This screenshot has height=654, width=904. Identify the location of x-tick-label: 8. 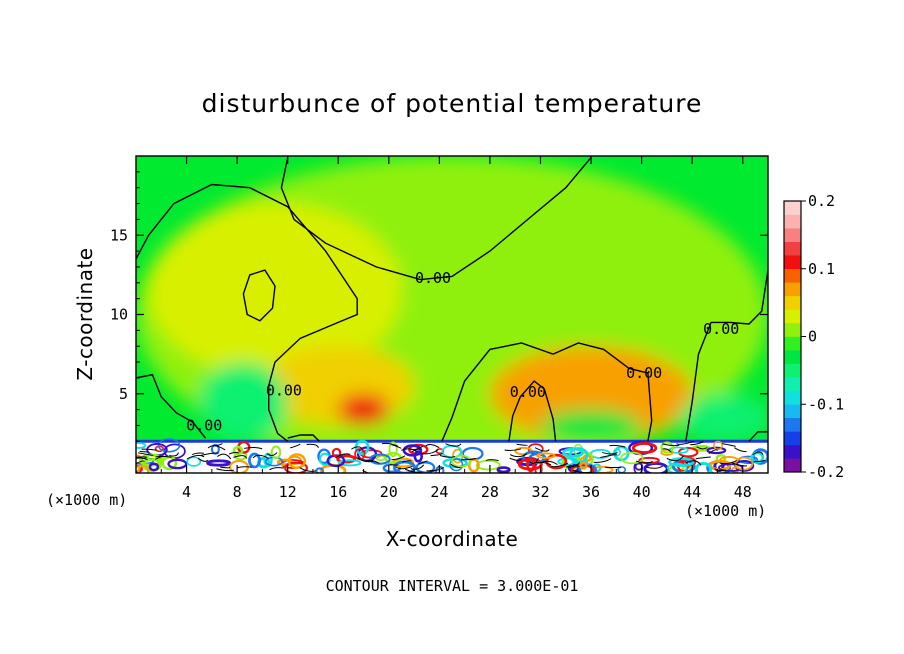
(237, 492).